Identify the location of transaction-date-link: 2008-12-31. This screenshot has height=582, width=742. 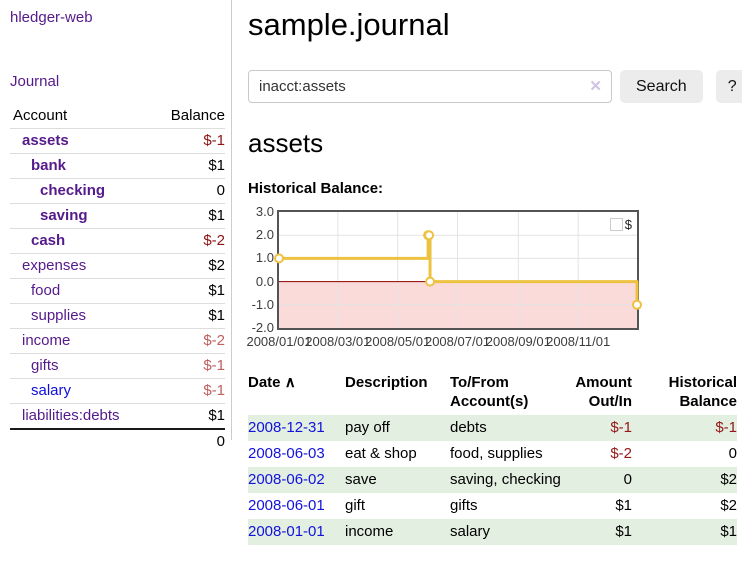
(286, 427).